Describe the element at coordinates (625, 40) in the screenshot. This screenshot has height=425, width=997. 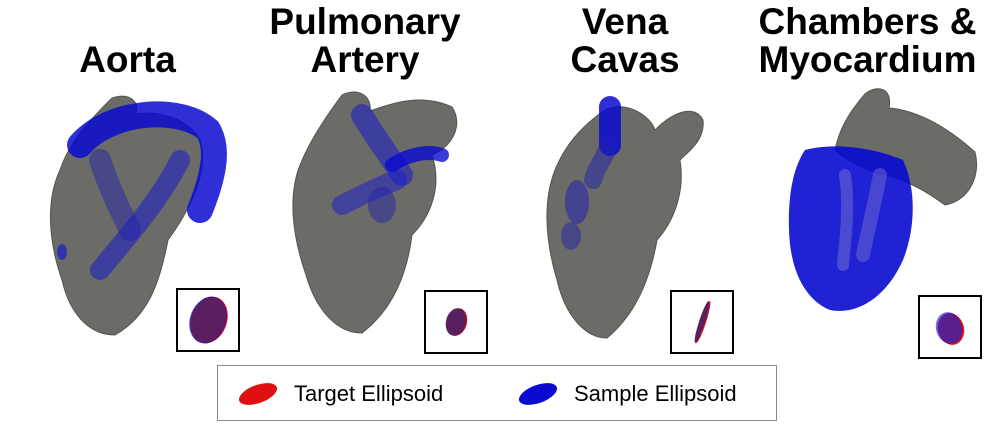
I see `panel-title-vena-cavas: Vena Cavas` at that location.